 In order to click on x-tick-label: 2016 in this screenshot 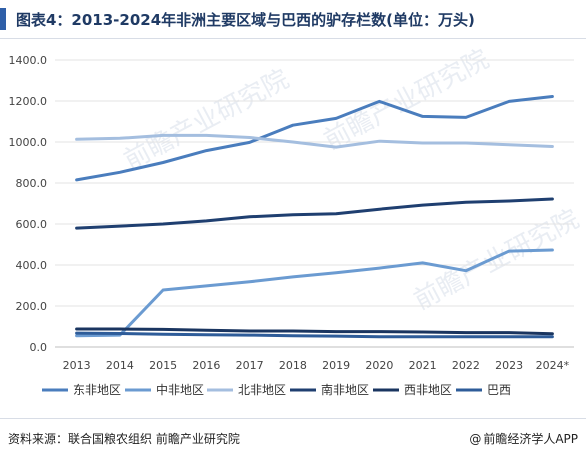, I will do `click(206, 365)`.